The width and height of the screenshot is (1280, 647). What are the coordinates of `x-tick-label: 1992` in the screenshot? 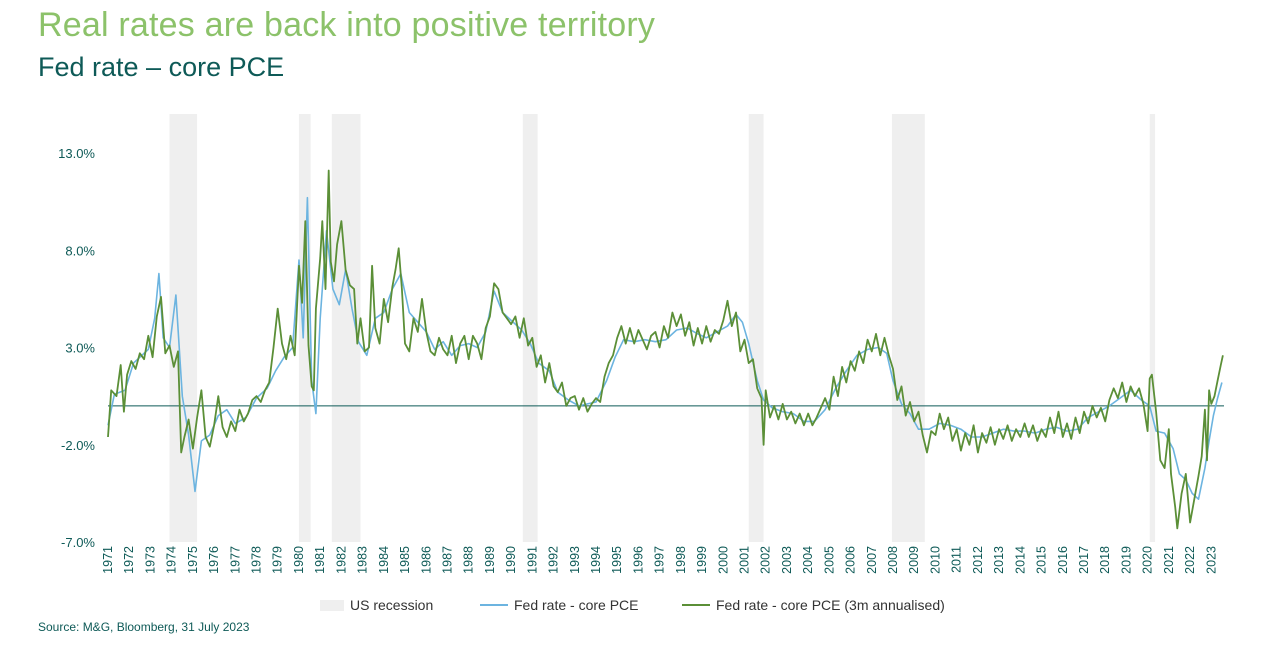 It's located at (554, 560).